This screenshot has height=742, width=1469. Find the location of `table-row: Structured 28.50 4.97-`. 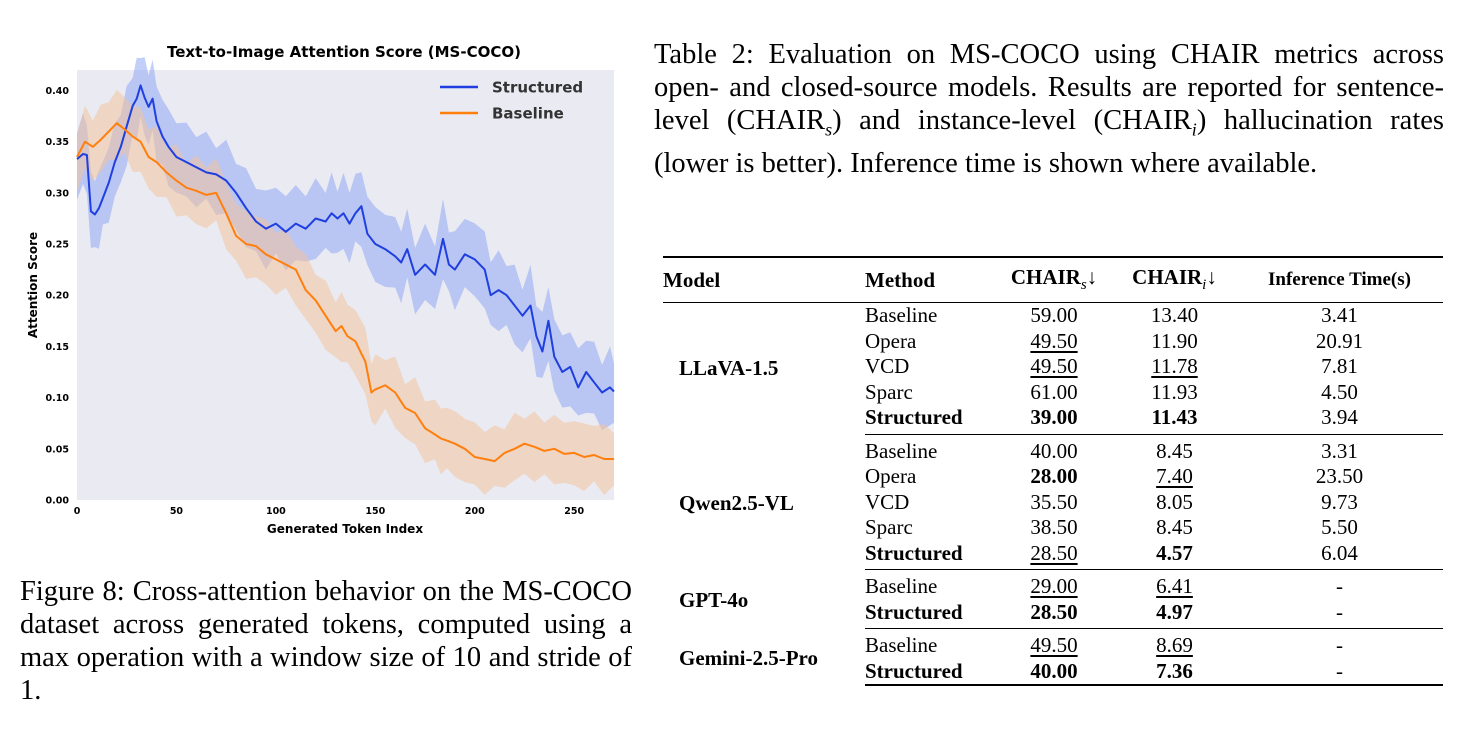

table-row: Structured 28.50 4.97- is located at coordinates (1053, 614).